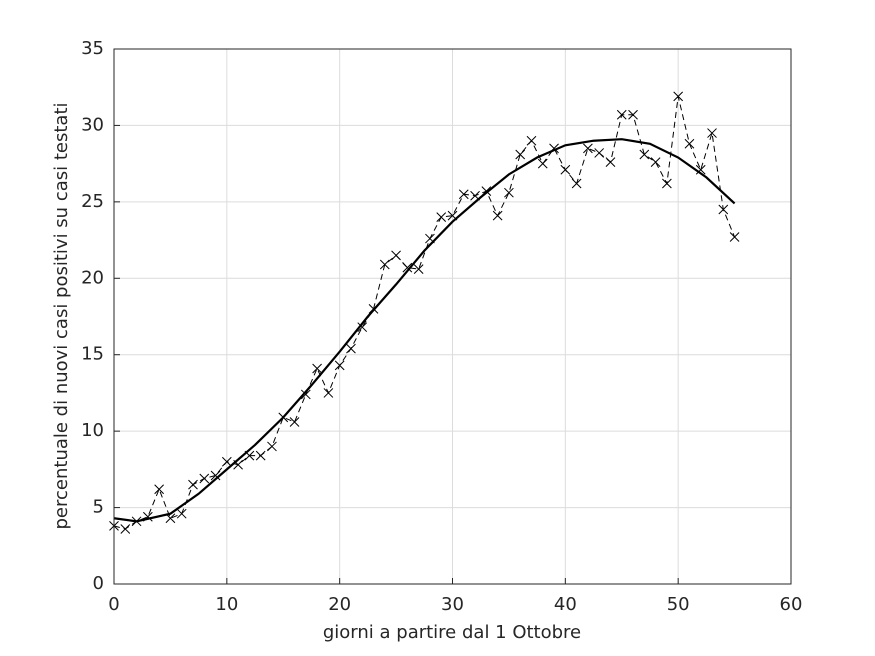 This screenshot has height=656, width=875. I want to click on y-tick-label: 35, so click(92, 48).